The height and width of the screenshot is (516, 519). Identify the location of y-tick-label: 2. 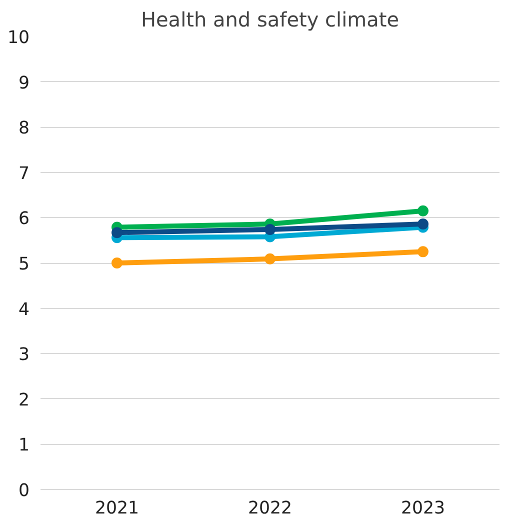
(24, 400).